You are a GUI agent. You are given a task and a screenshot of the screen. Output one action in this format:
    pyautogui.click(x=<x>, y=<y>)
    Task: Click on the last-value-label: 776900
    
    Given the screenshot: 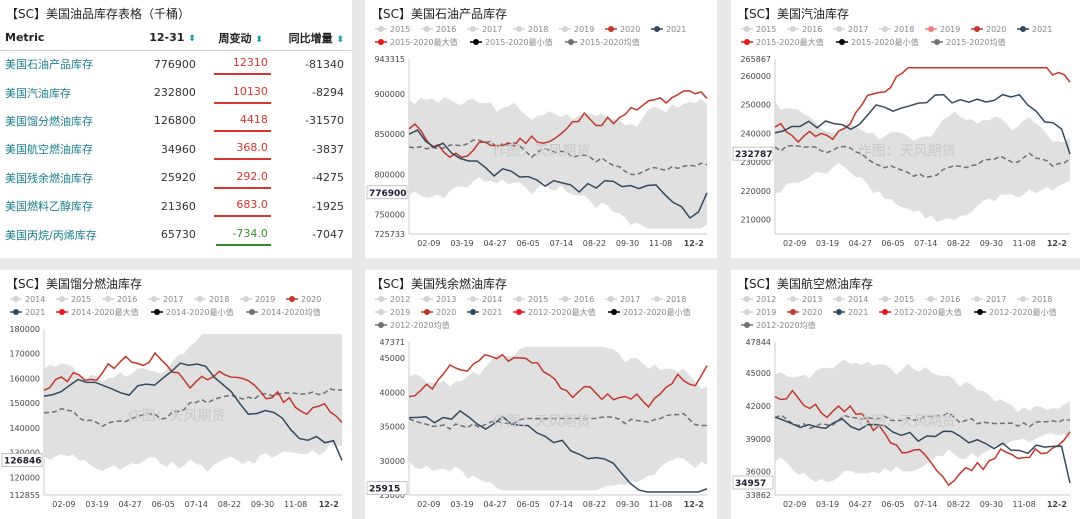 What is the action you would take?
    pyautogui.click(x=388, y=194)
    